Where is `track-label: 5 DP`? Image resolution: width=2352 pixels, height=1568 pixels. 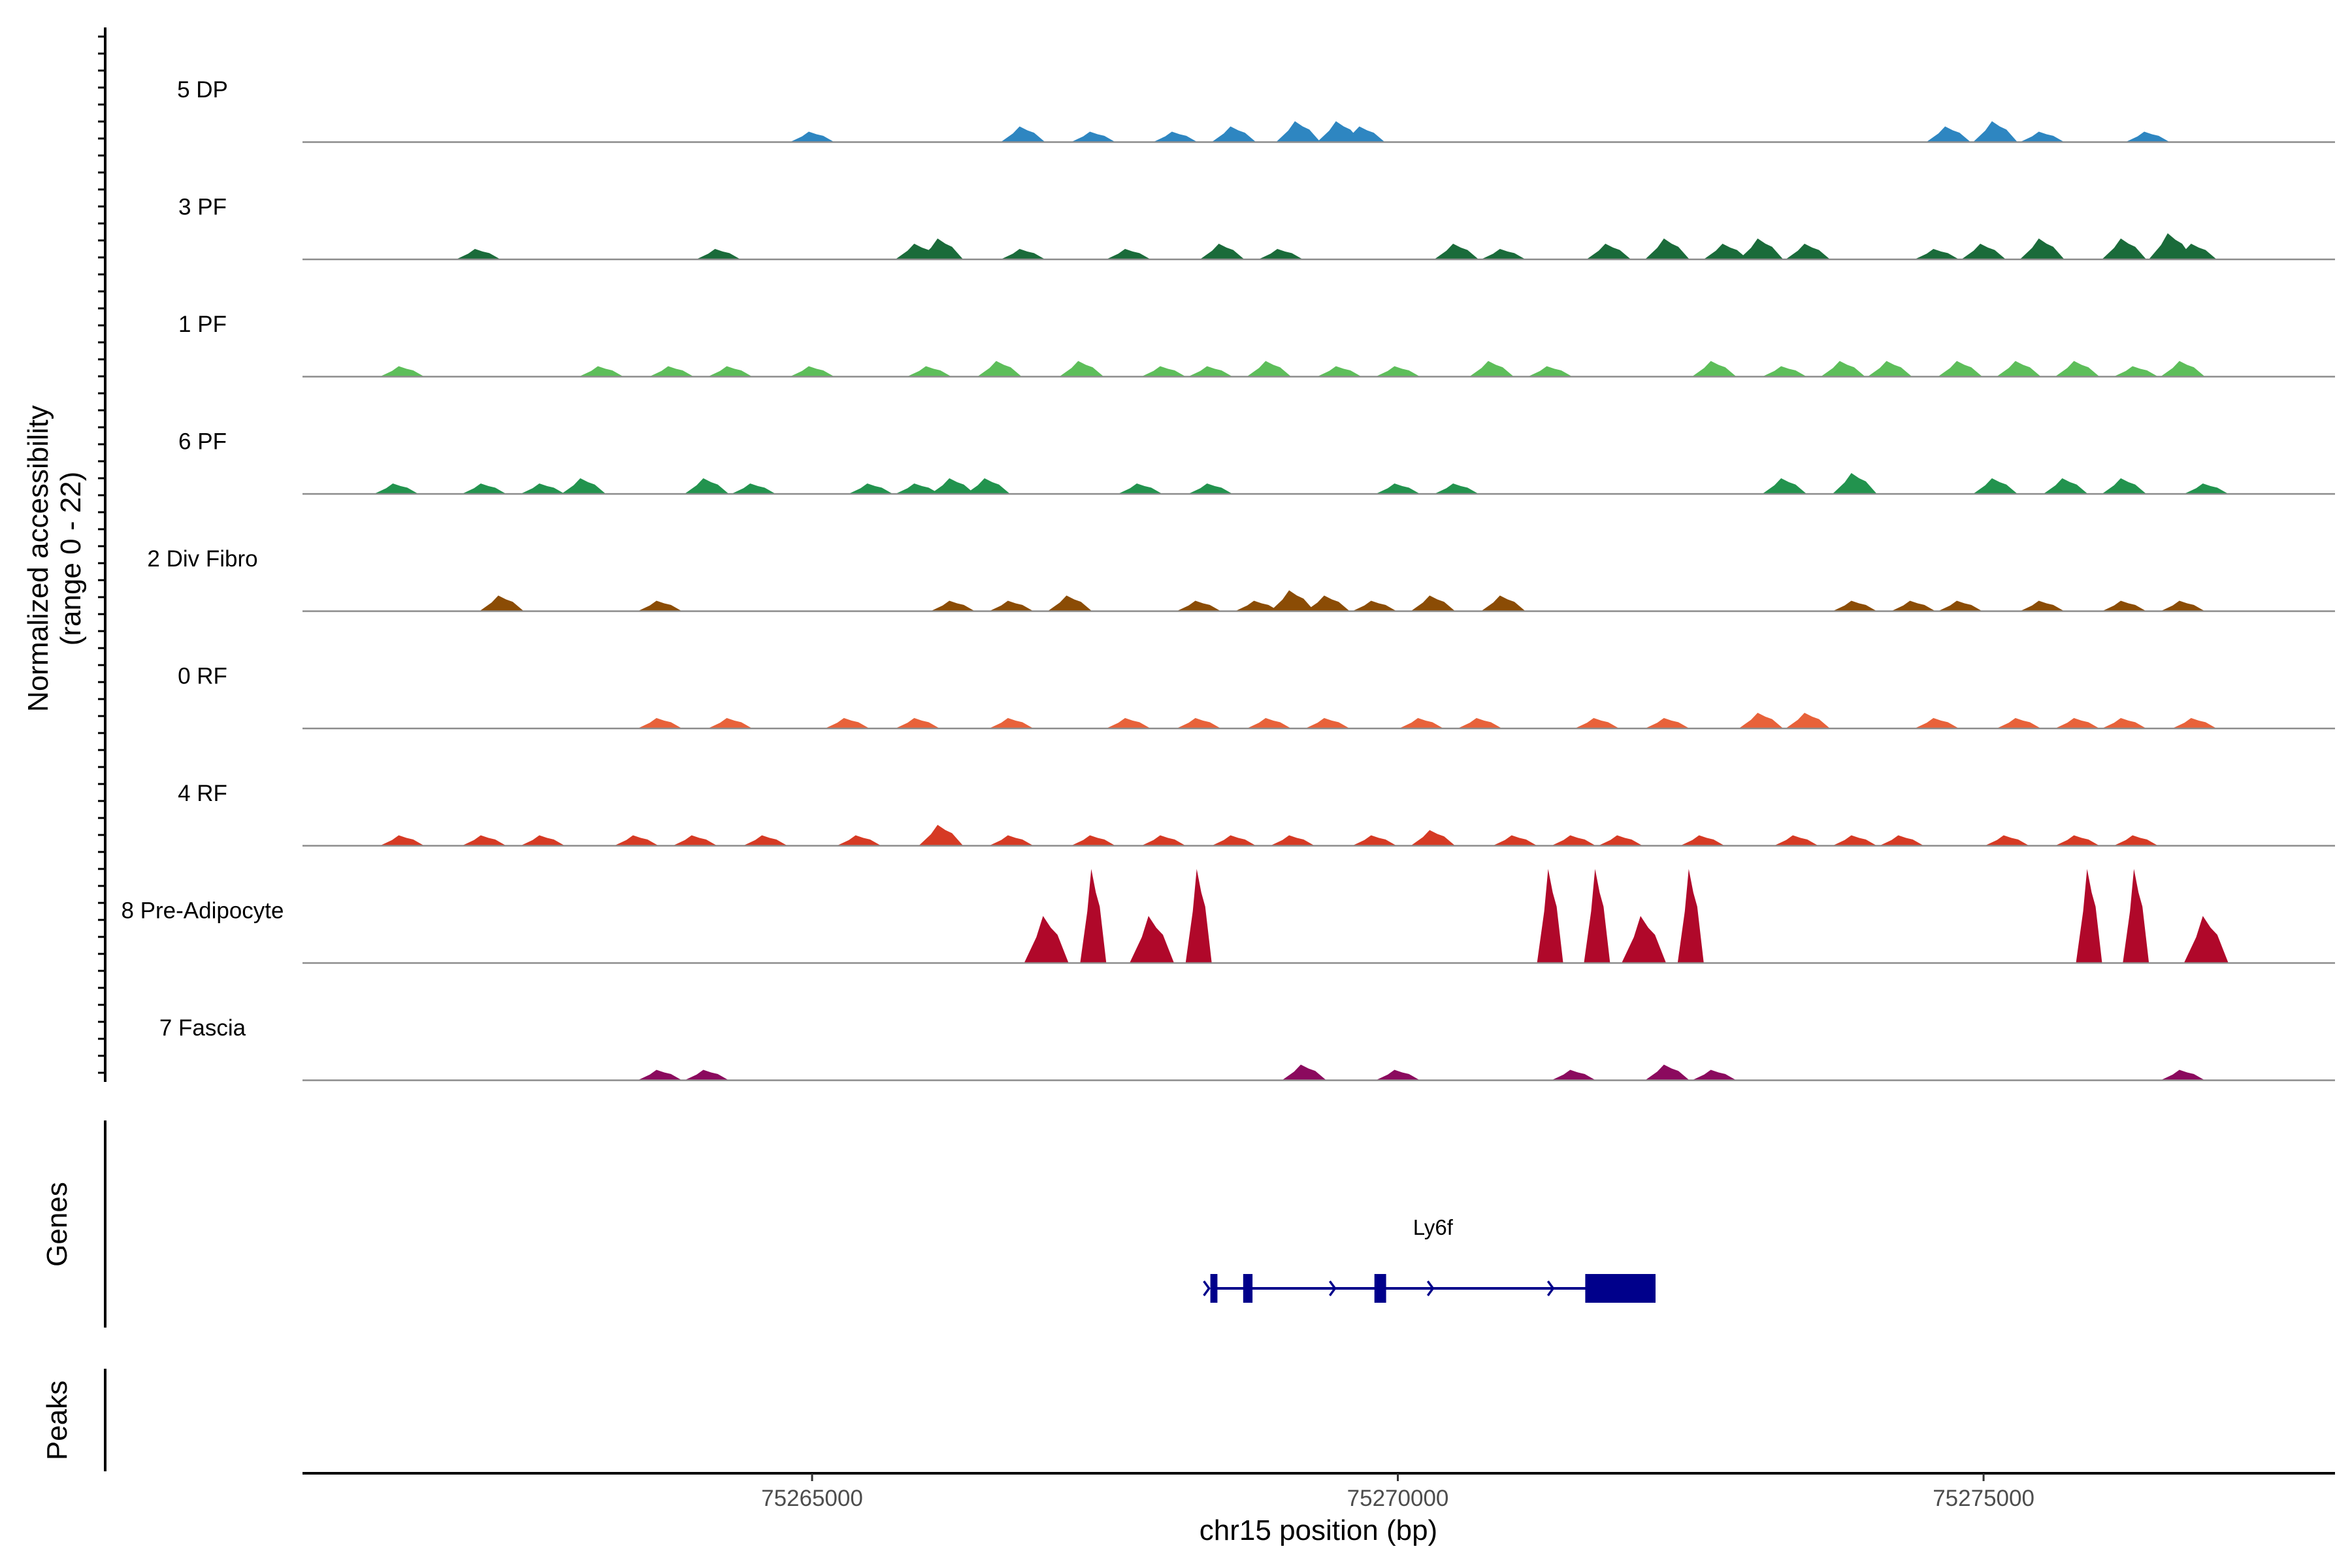 track-label: 5 DP is located at coordinates (202, 90).